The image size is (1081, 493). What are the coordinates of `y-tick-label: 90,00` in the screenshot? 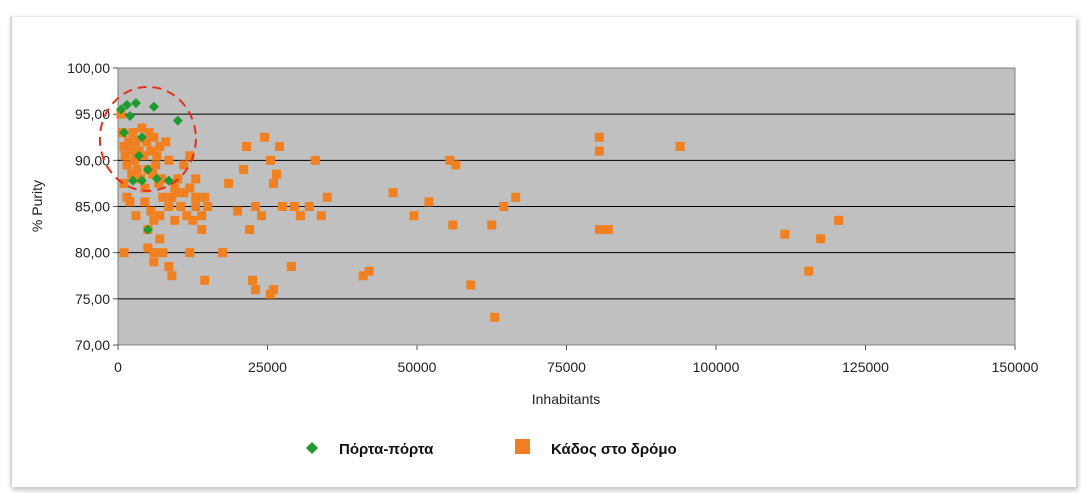 It's located at (92, 160).